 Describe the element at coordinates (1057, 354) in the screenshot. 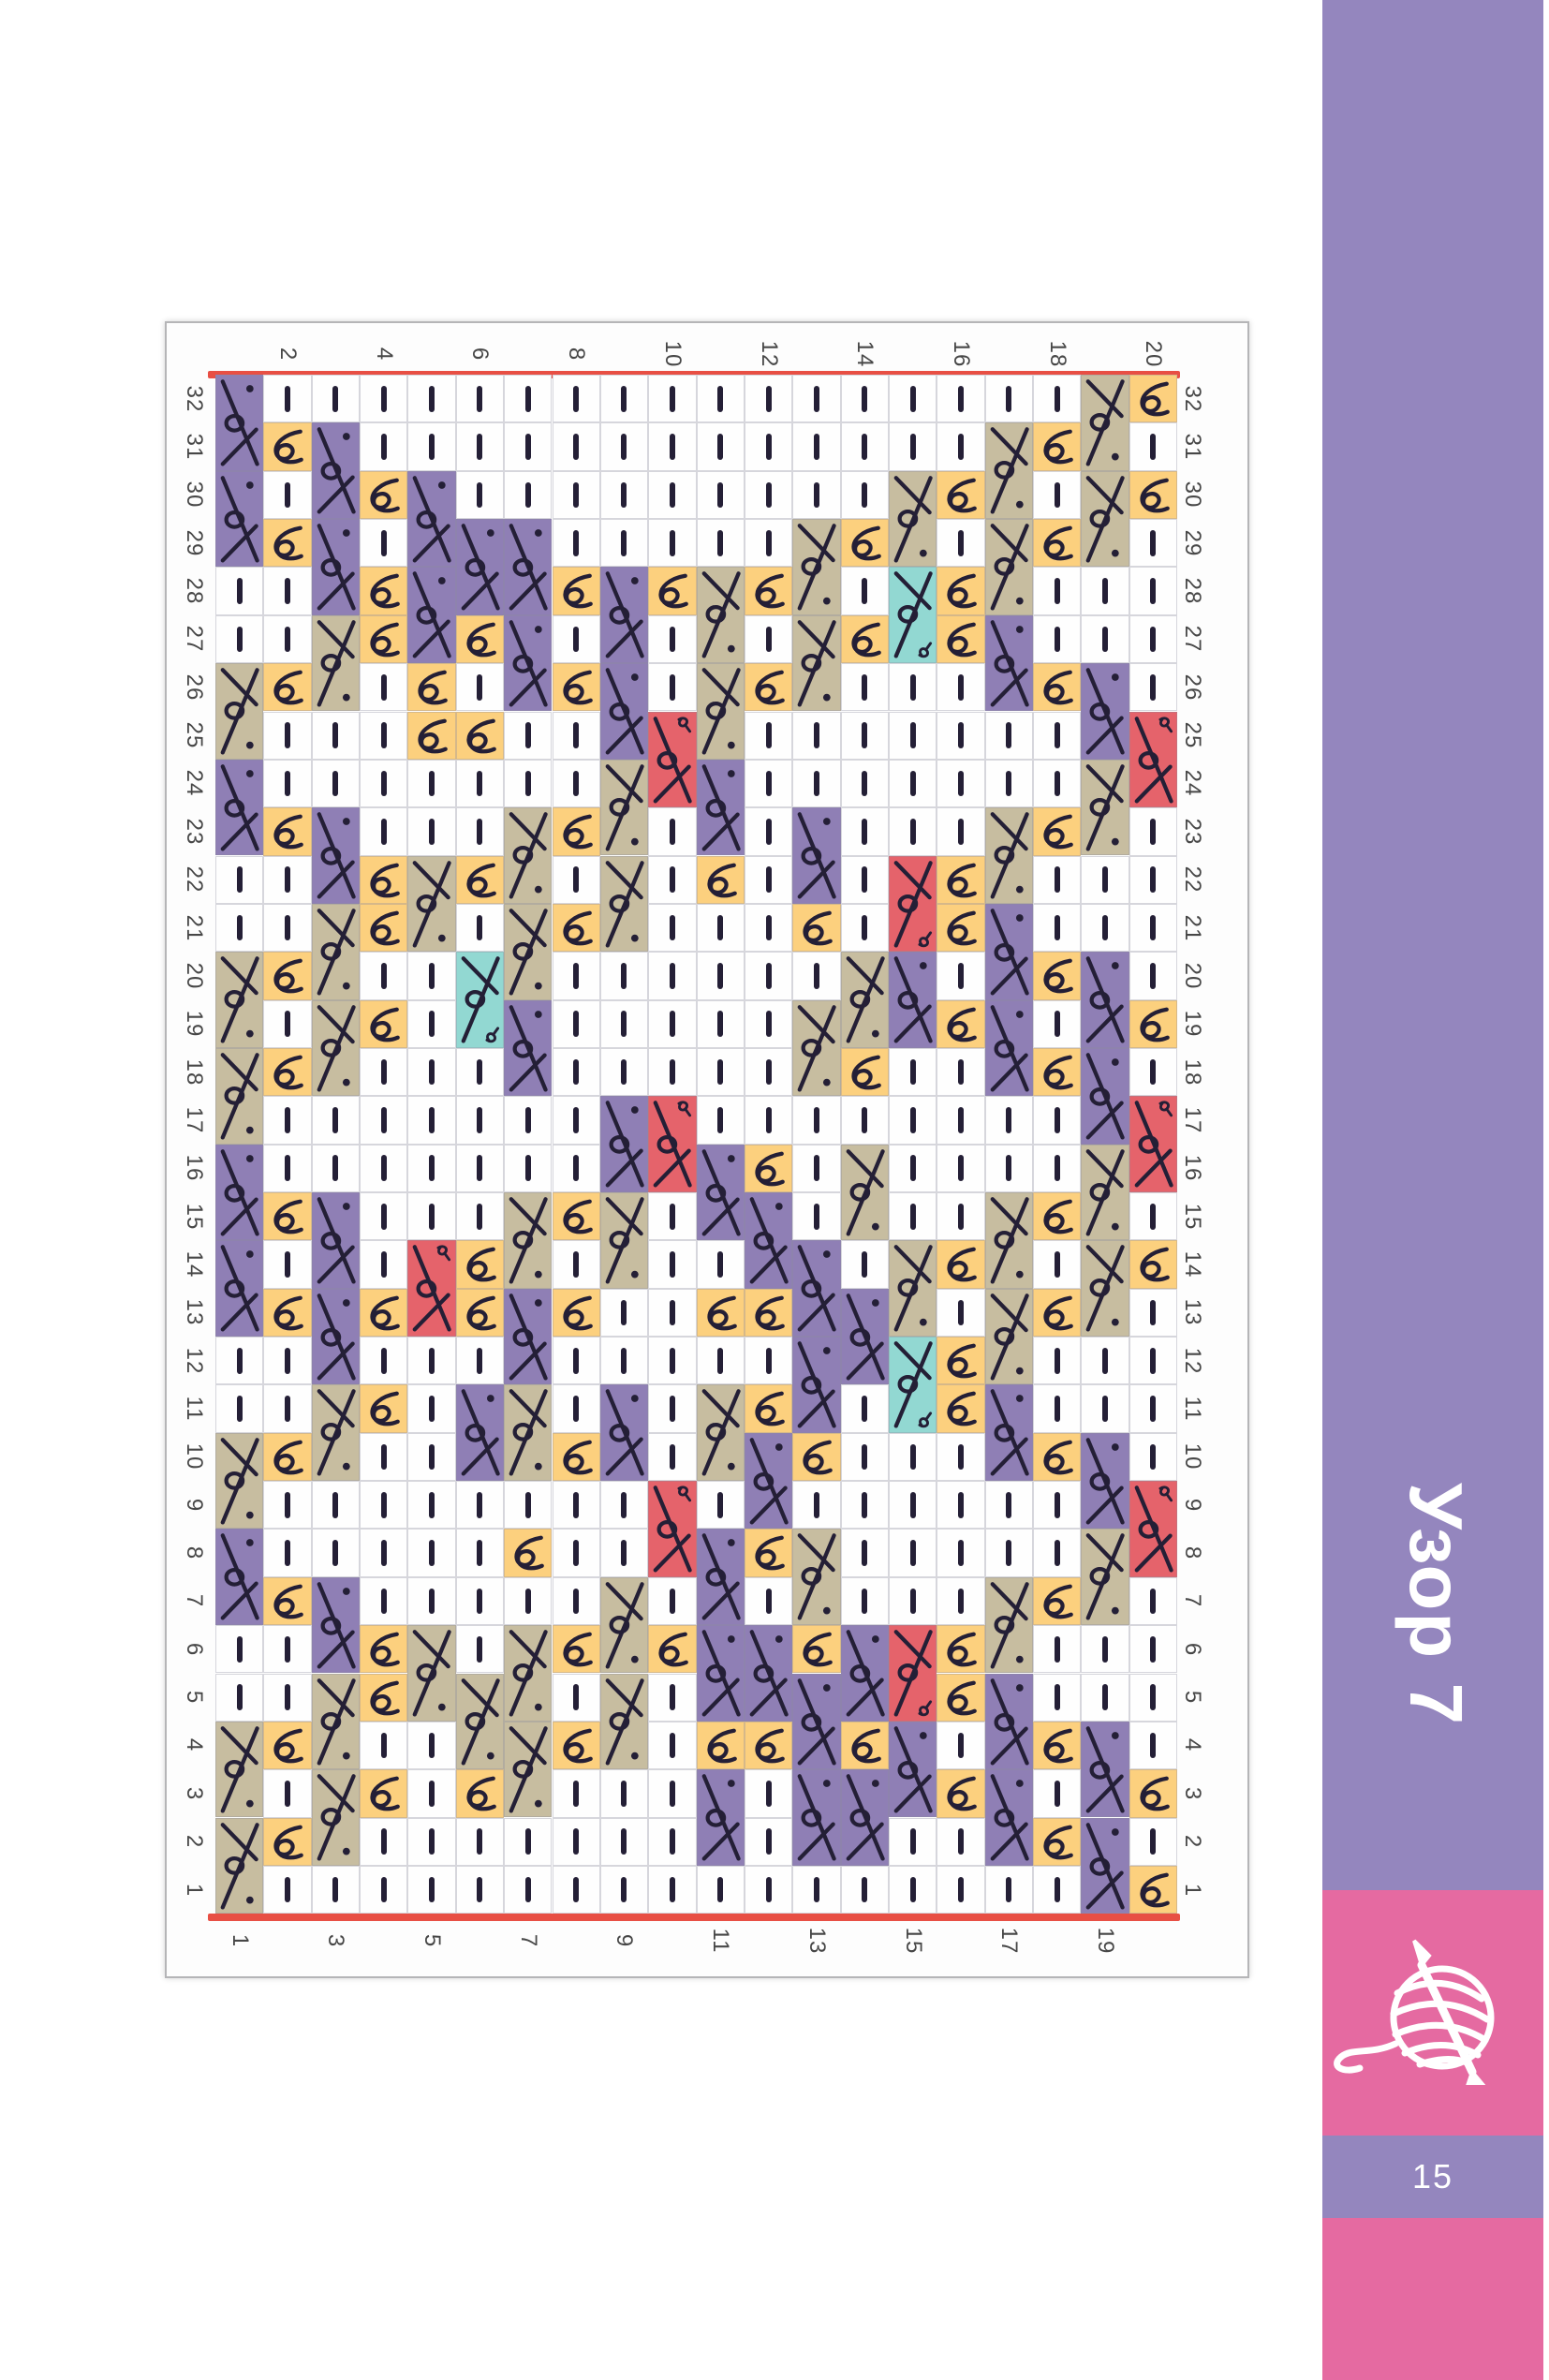

I see `col-label-top: 18` at that location.